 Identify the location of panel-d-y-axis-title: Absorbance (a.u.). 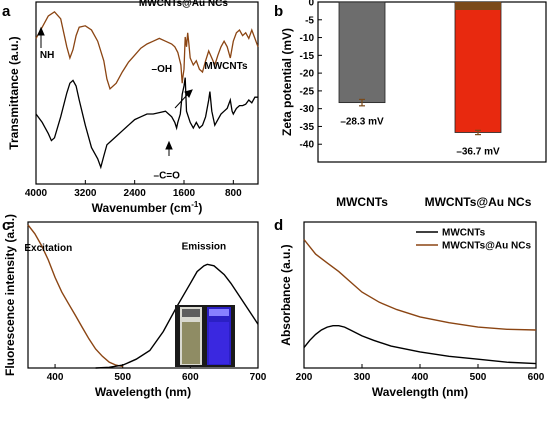
(286, 294).